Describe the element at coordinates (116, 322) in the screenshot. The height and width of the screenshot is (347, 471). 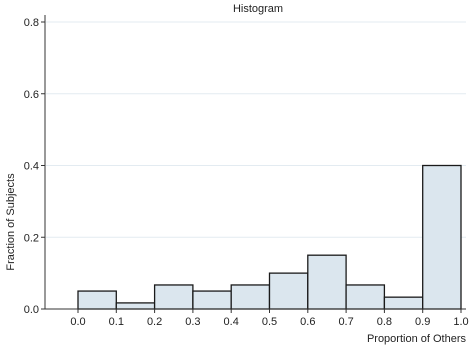
I see `x-tick-label: 0.1` at that location.